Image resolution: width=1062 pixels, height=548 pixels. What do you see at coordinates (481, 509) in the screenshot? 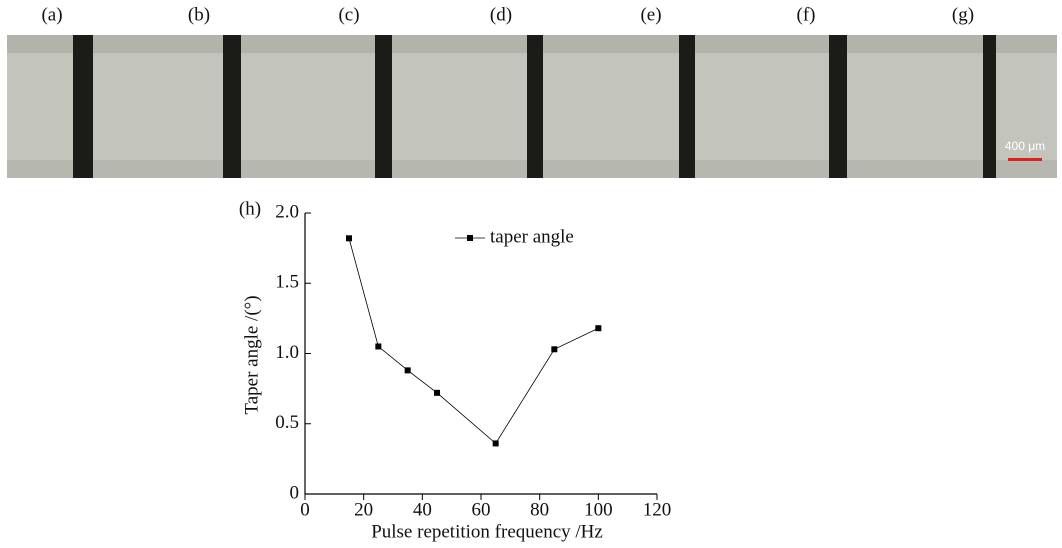
I see `x-tick-label: 60` at bounding box center [481, 509].